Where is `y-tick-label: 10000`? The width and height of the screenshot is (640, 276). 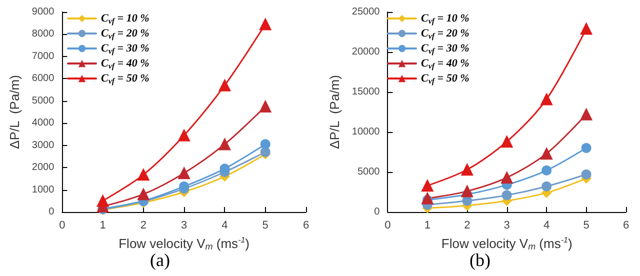 y-tick-label: 10000 is located at coordinates (366, 132).